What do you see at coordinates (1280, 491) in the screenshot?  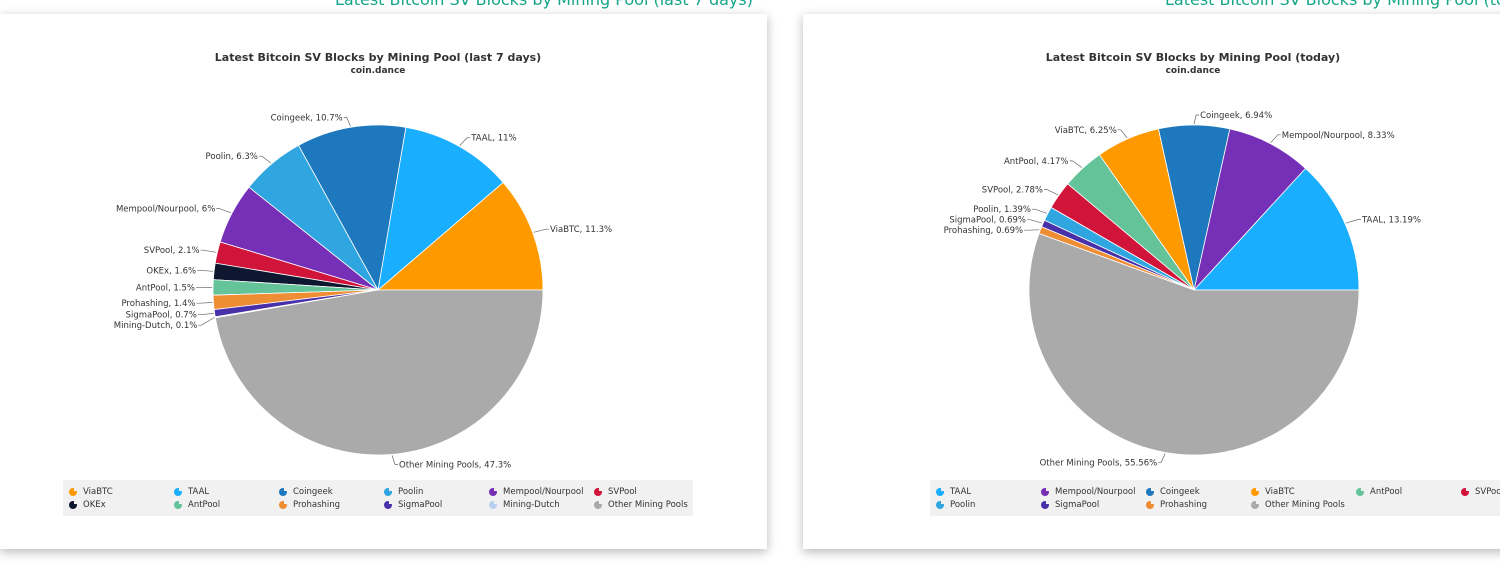 I see `legend-label: ViaBTC` at bounding box center [1280, 491].